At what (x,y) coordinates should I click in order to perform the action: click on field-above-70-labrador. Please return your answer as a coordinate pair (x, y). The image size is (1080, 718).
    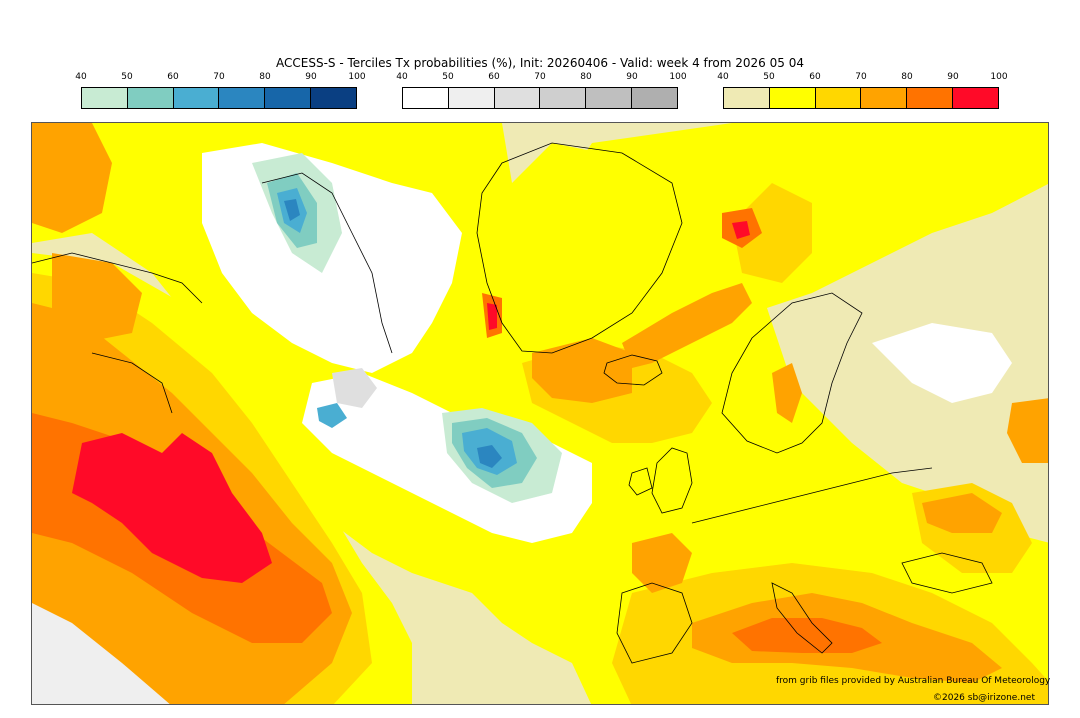
    Looking at the image, I should click on (97, 298).